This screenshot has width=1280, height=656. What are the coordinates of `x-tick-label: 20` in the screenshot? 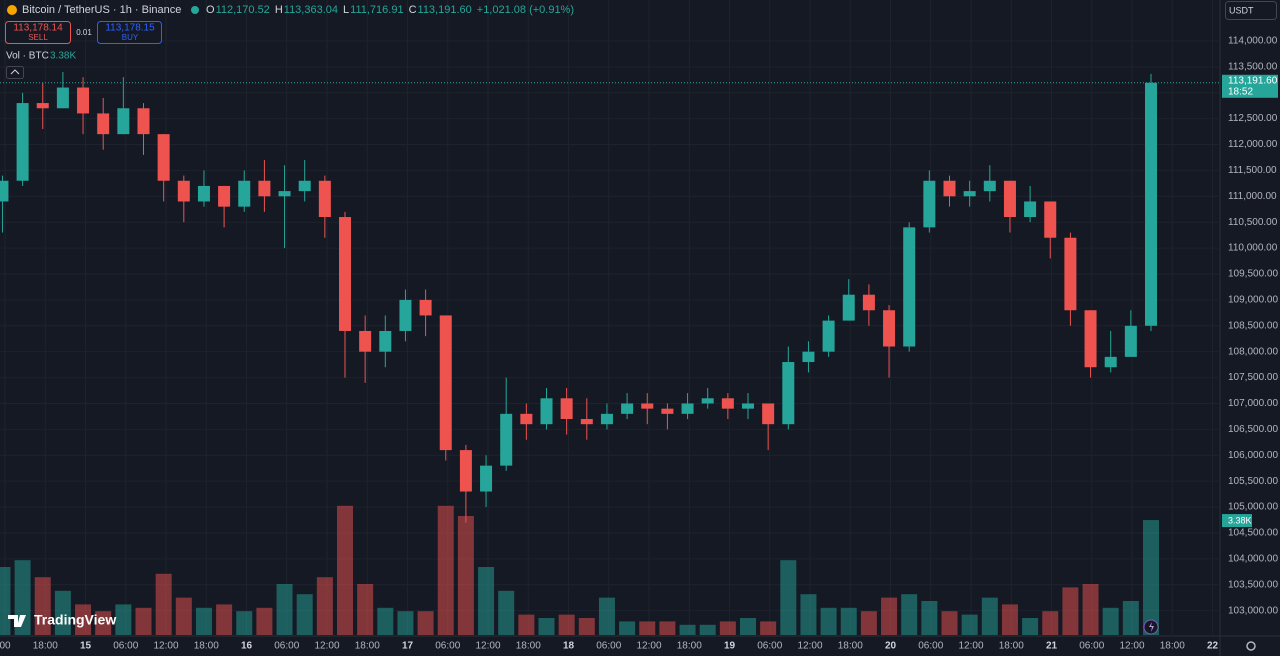 It's located at (891, 646).